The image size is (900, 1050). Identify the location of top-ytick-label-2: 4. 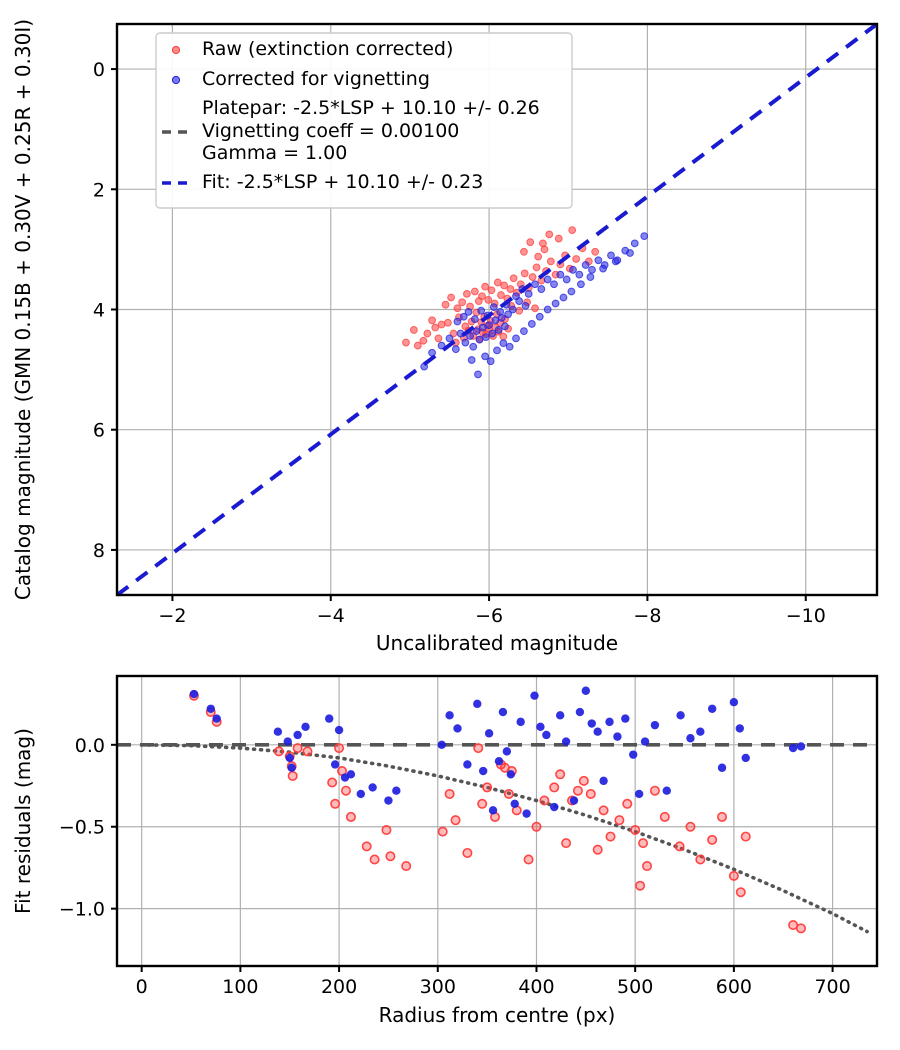
(99, 311).